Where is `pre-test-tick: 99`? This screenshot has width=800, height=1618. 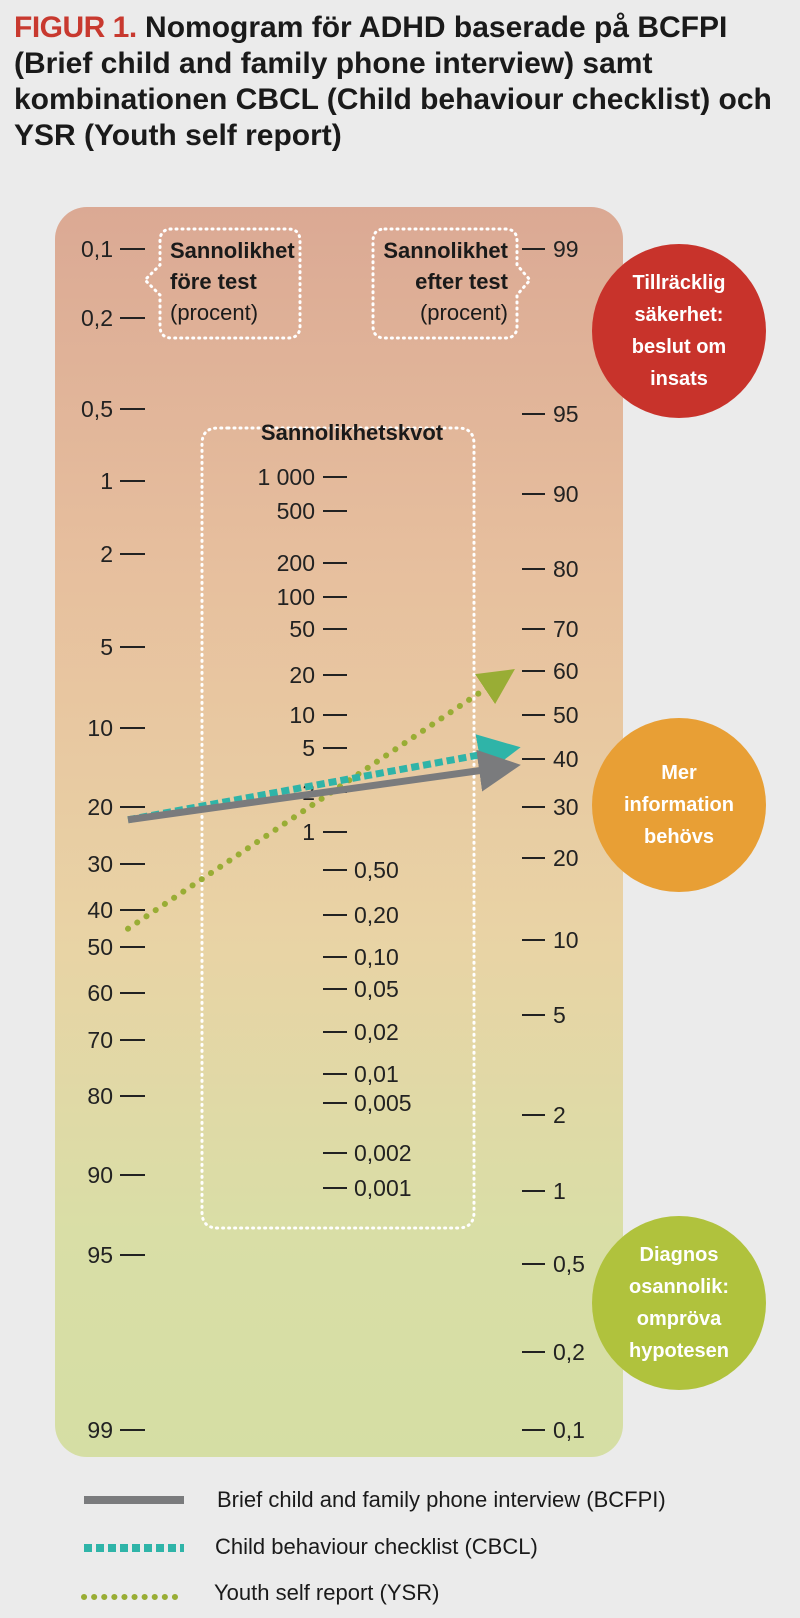
pre-test-tick: 99 is located at coordinates (116, 1430).